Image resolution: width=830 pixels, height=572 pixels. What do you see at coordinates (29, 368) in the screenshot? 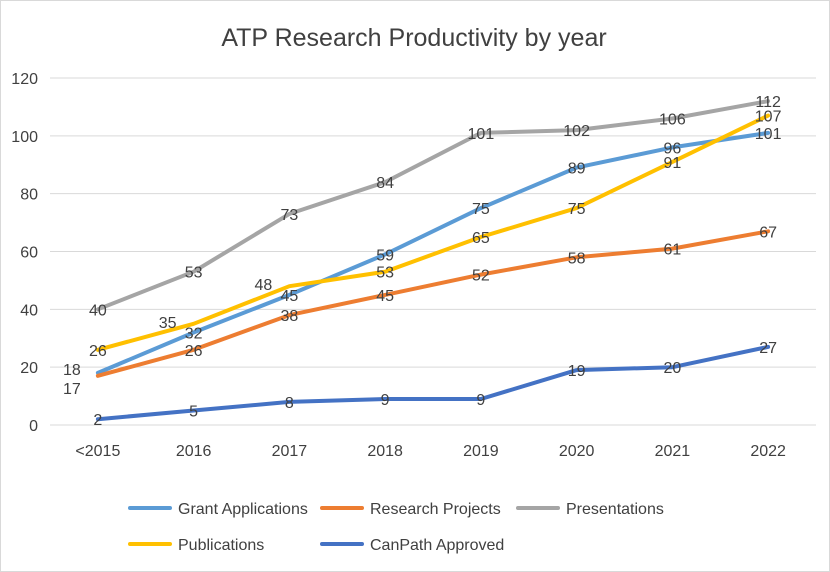
I see `y-tick-label: 20` at bounding box center [29, 368].